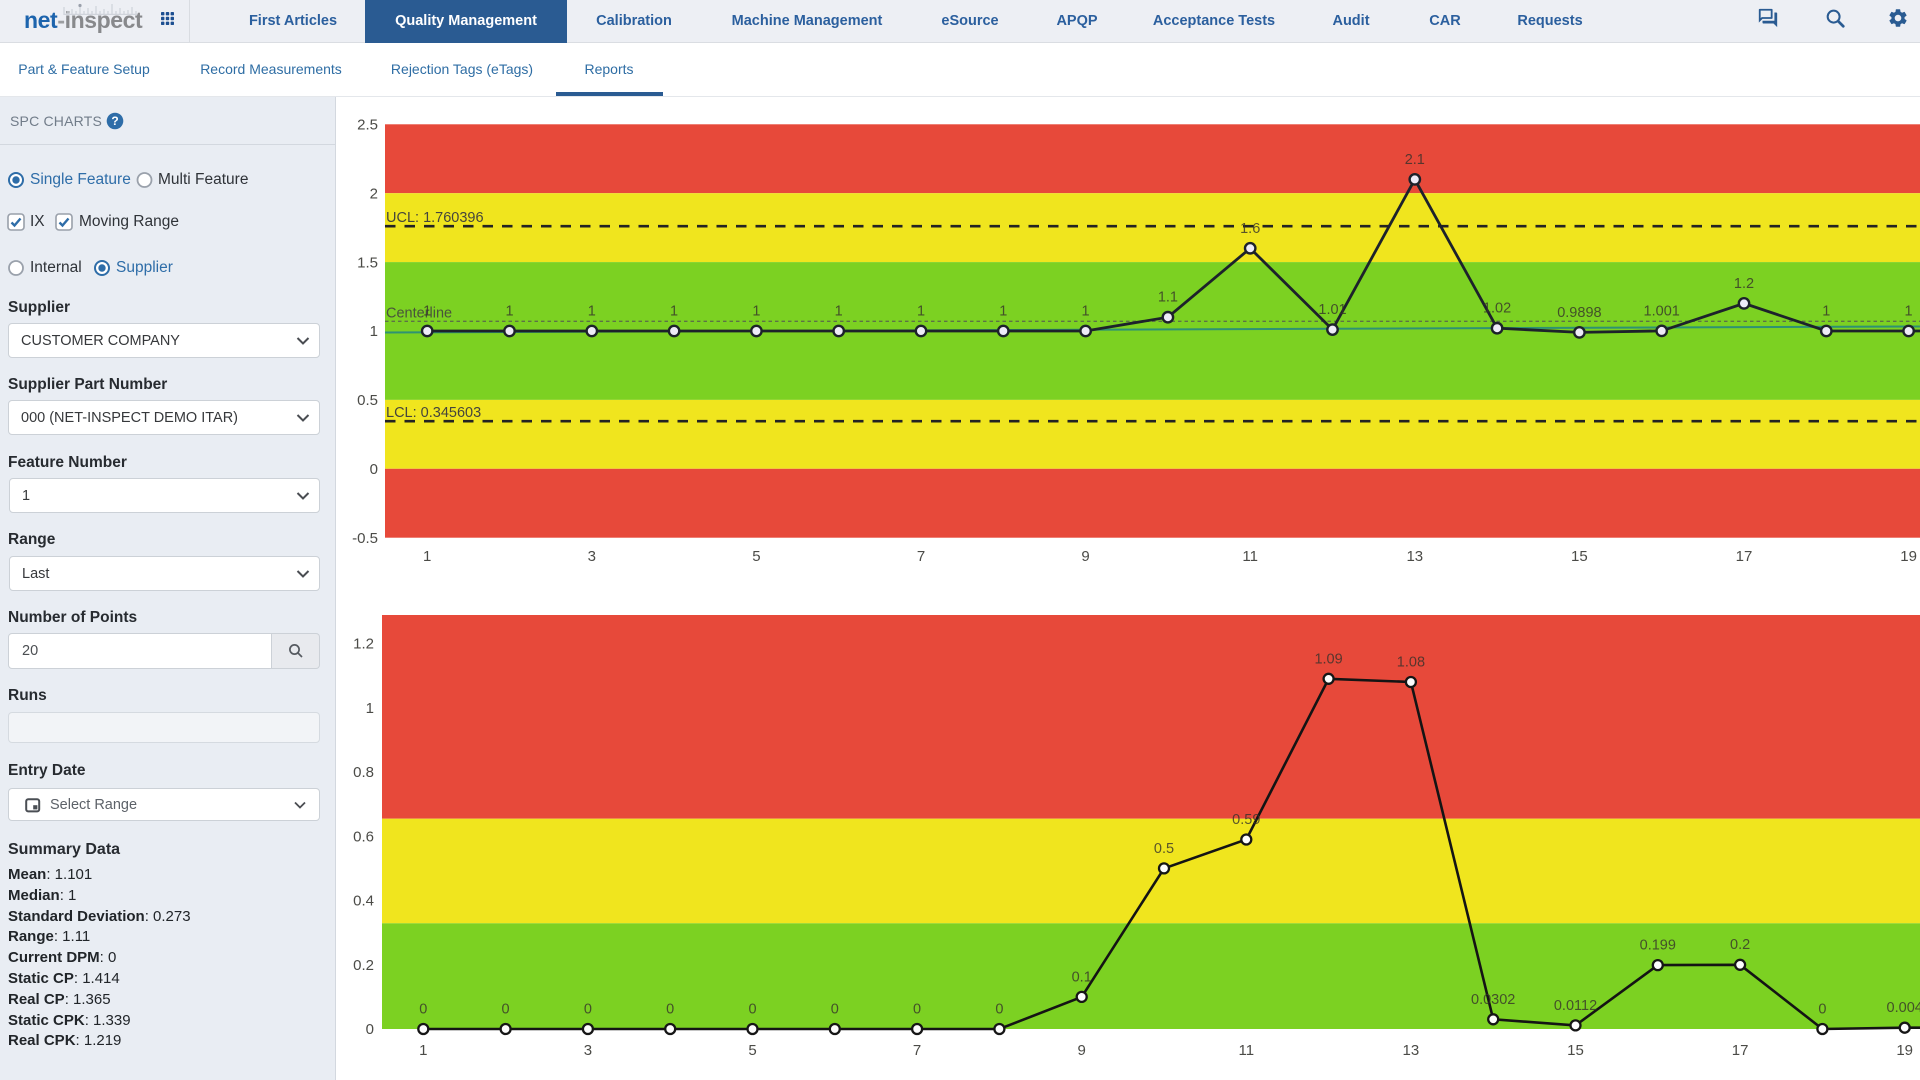  Describe the element at coordinates (1246, 820) in the screenshot. I see `svg-text: 0.59` at that location.